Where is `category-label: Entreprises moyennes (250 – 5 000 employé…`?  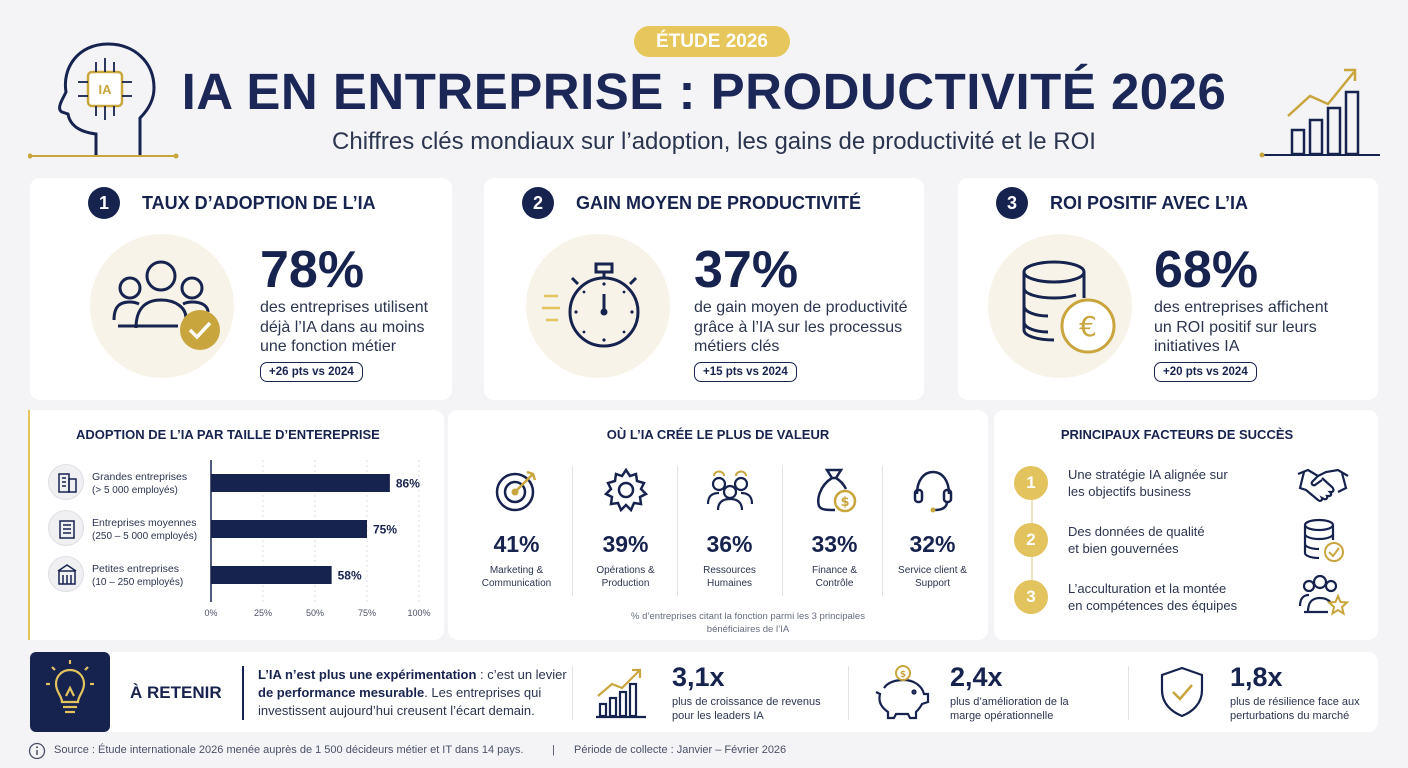 category-label: Entreprises moyennes (250 – 5 000 employé… is located at coordinates (144, 530).